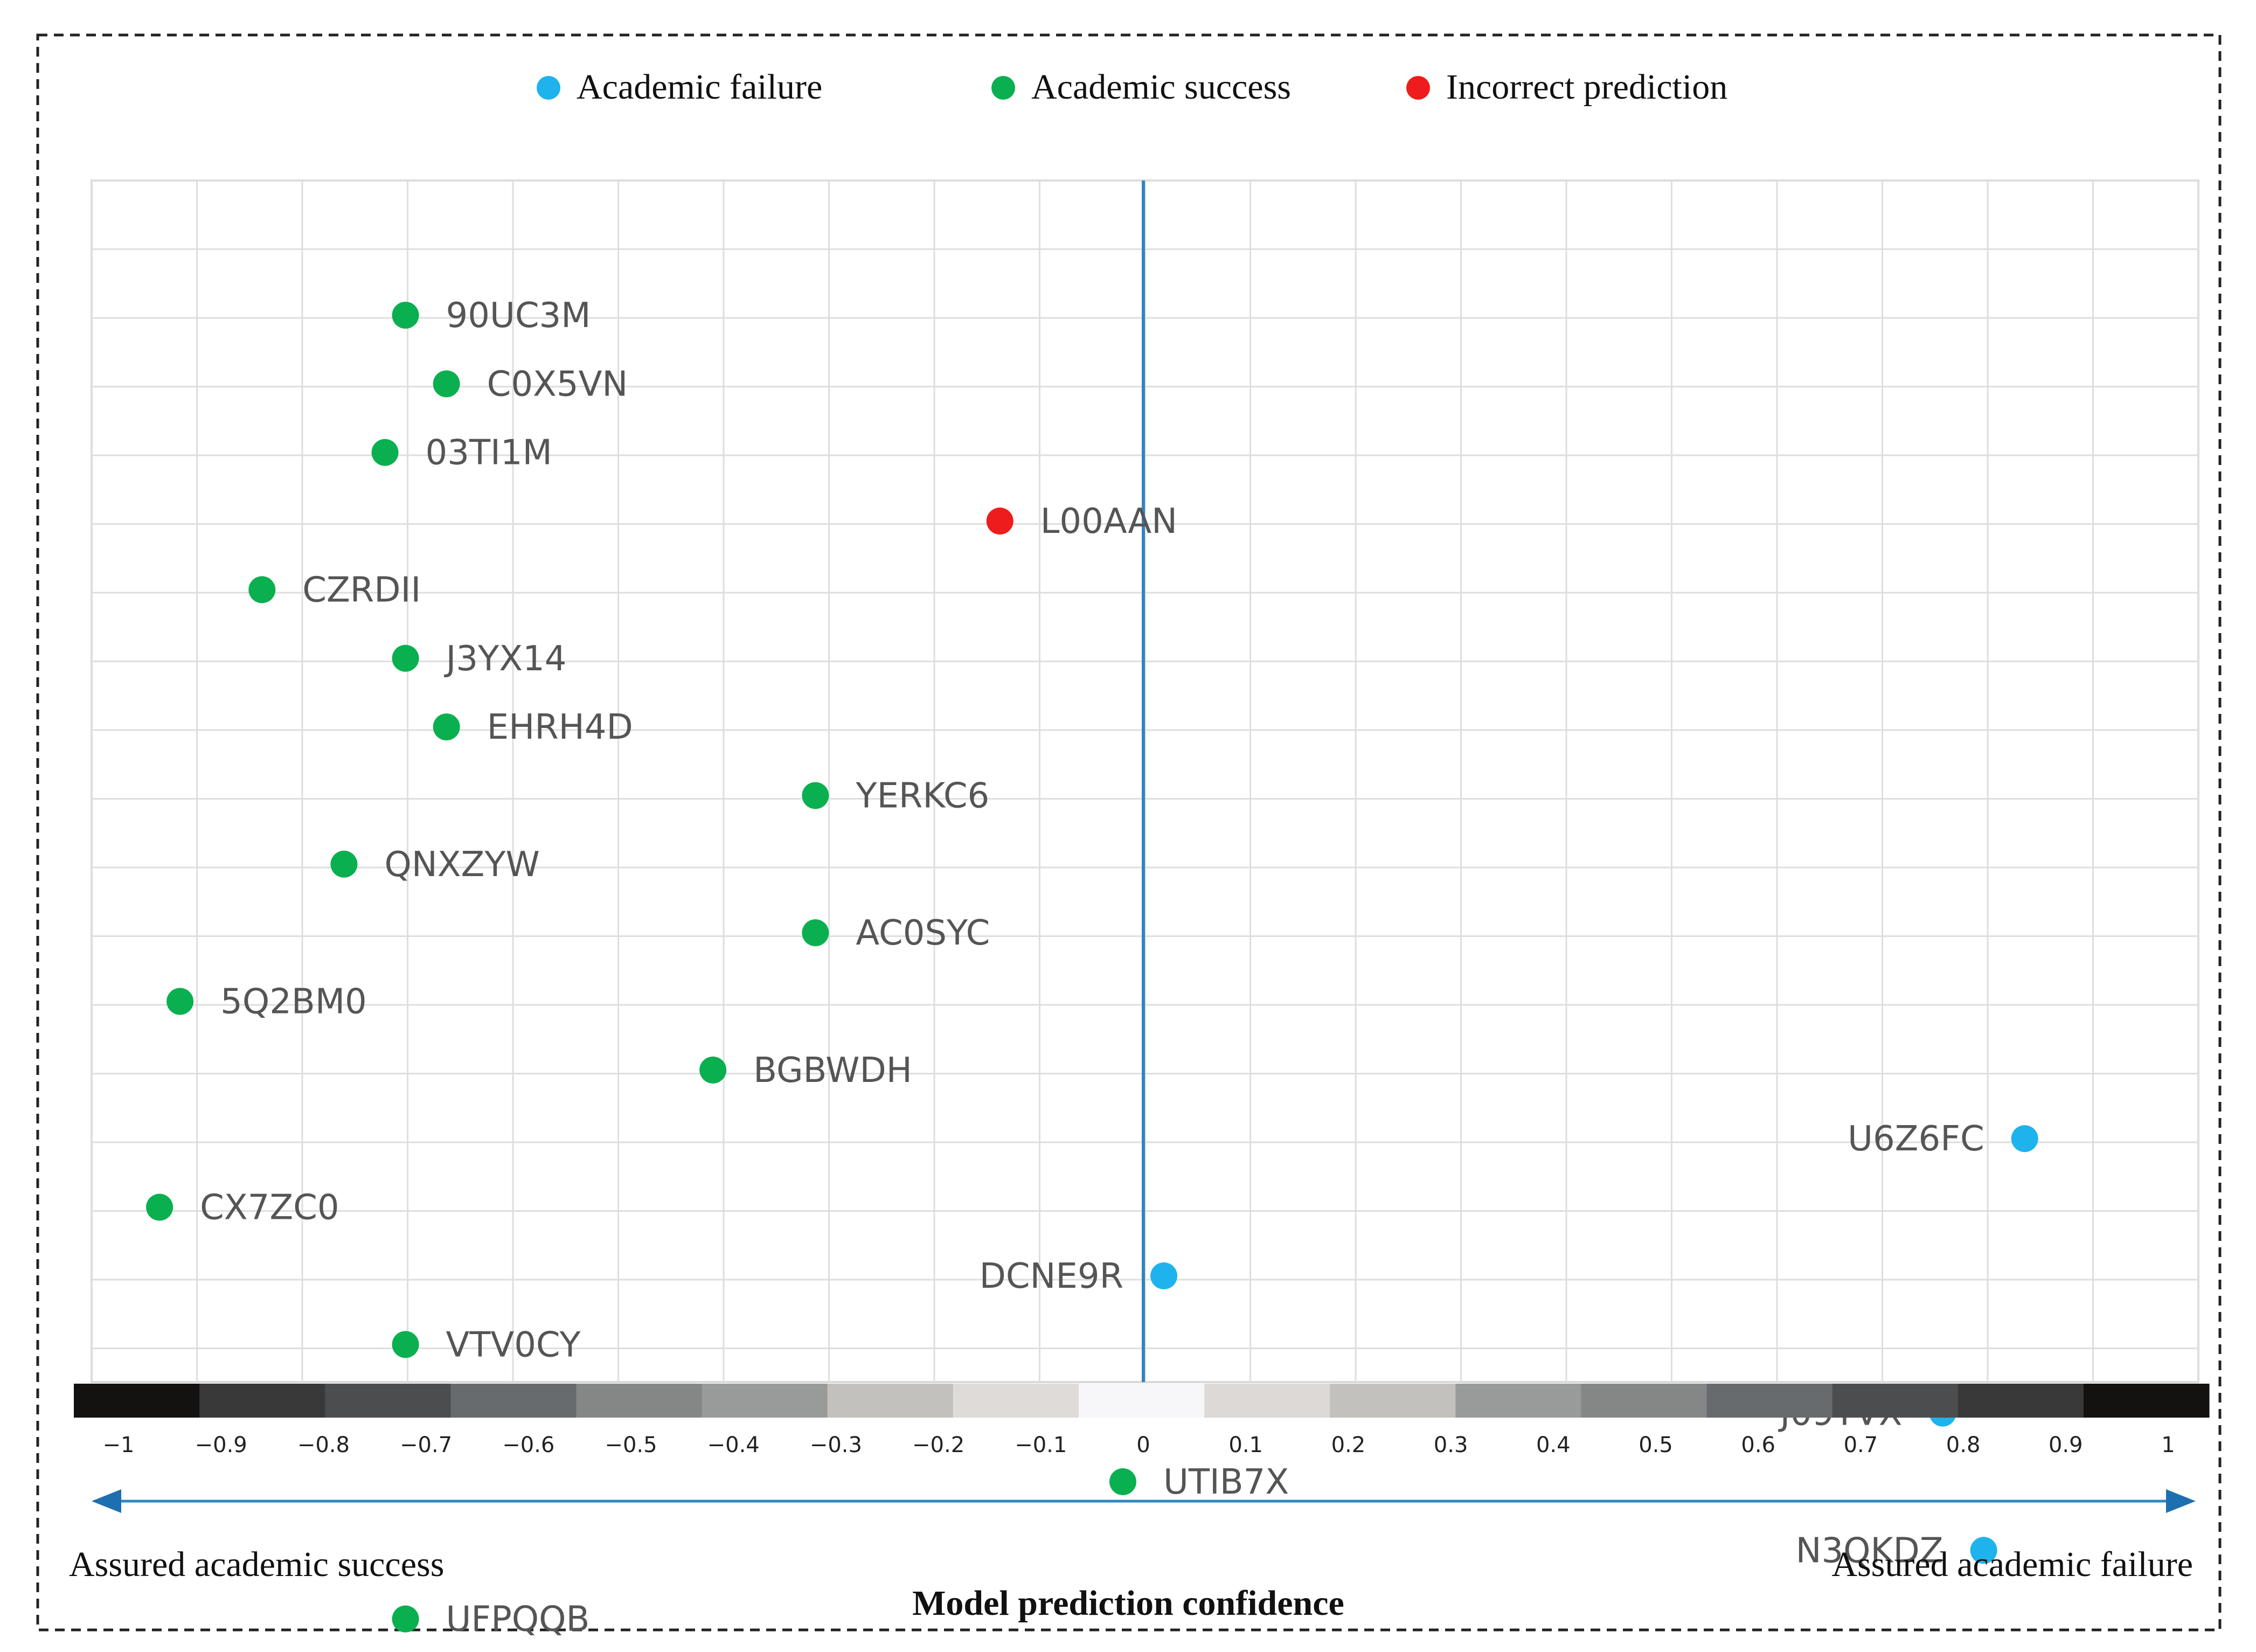 This screenshot has width=2256, height=1652. I want to click on x-tick-label: −0.8, so click(324, 1445).